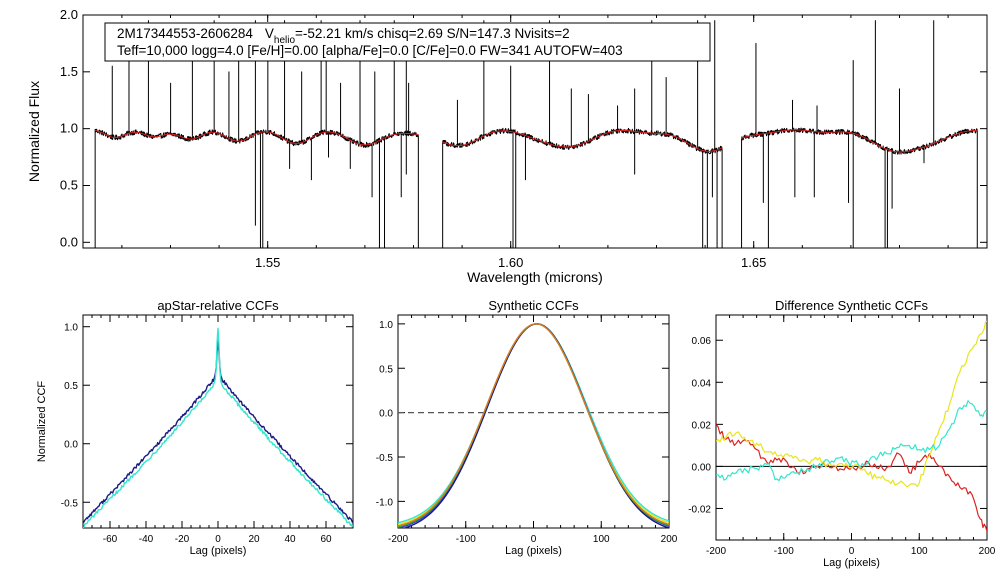 The image size is (1008, 576). Describe the element at coordinates (398, 539) in the screenshot. I see `synthetic_ccf-xtick-label: -200` at that location.